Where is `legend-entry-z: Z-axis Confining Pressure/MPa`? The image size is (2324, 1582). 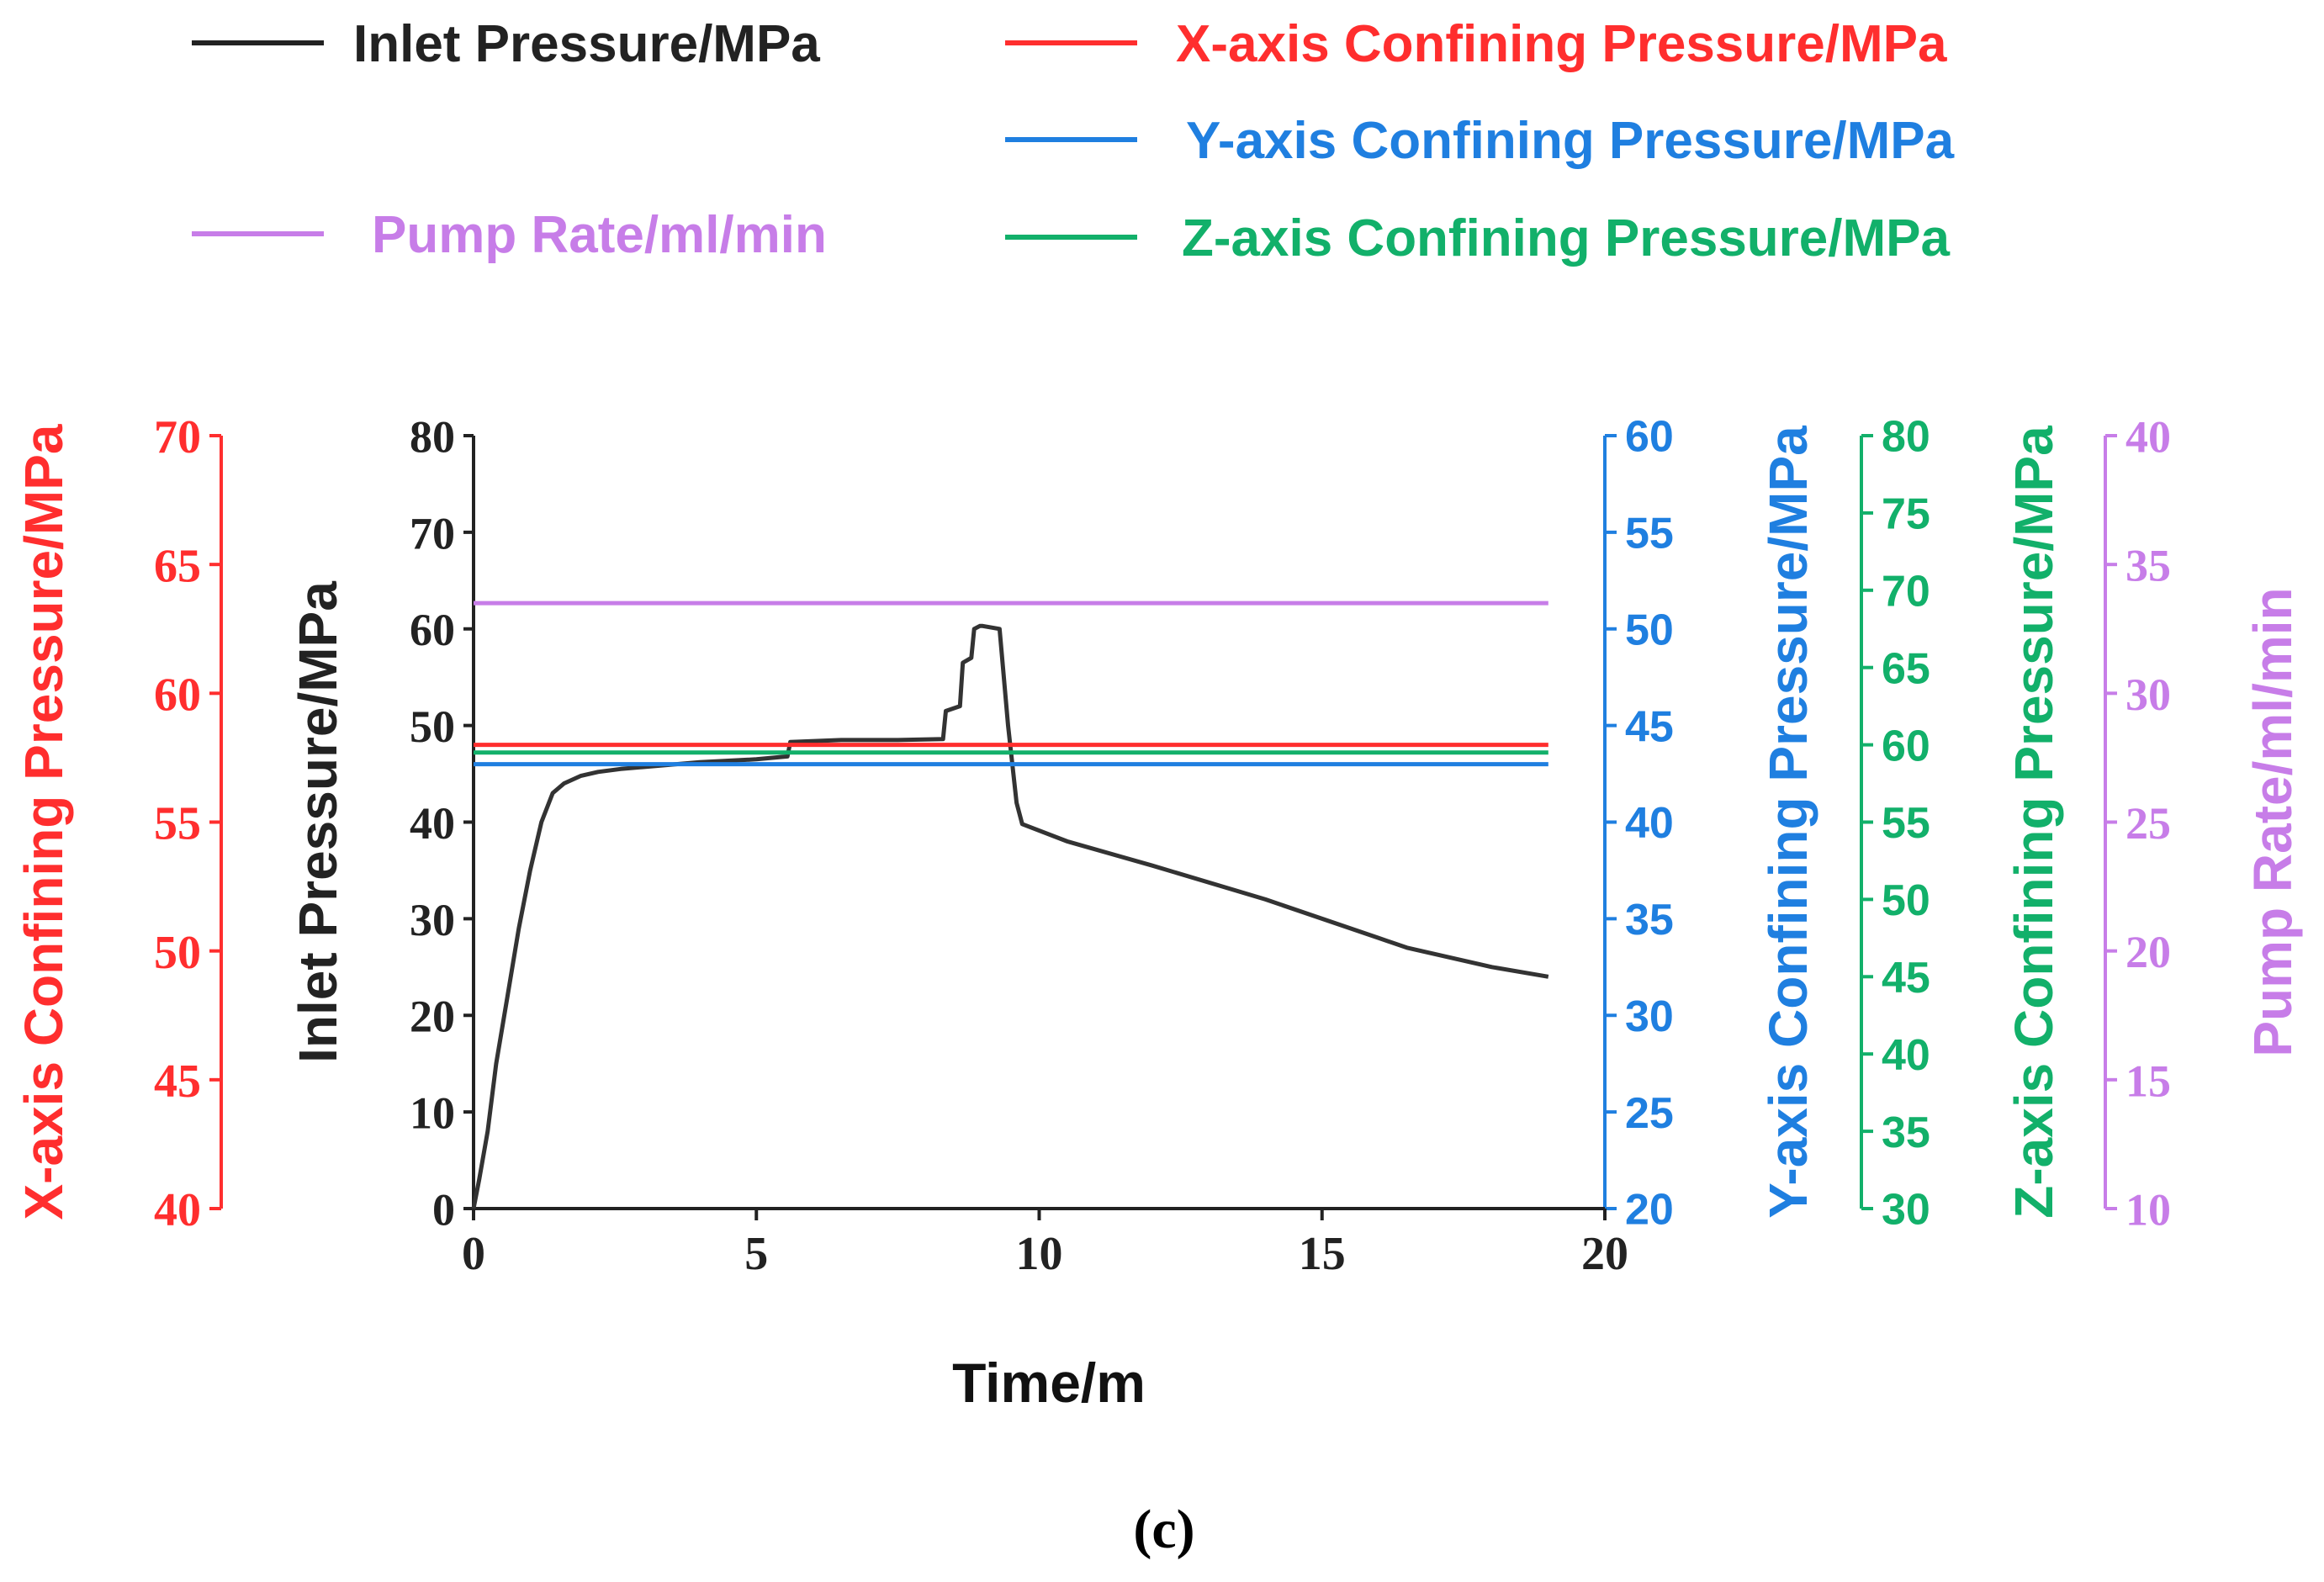 legend-entry-z: Z-axis Confining Pressure/MPa is located at coordinates (1478, 238).